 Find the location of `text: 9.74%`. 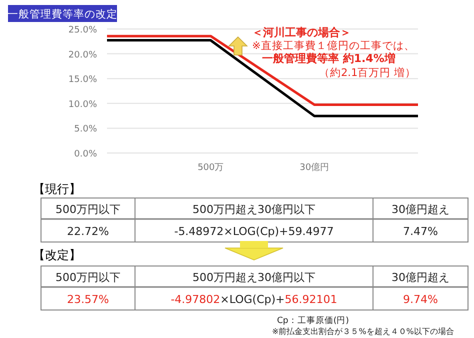

text: 9.74% is located at coordinates (420, 299).